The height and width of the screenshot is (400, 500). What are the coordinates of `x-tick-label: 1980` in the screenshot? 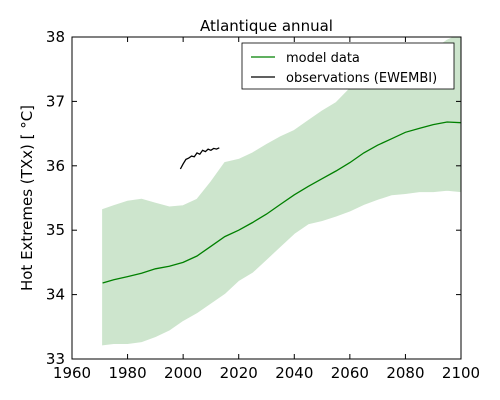 It's located at (127, 373).